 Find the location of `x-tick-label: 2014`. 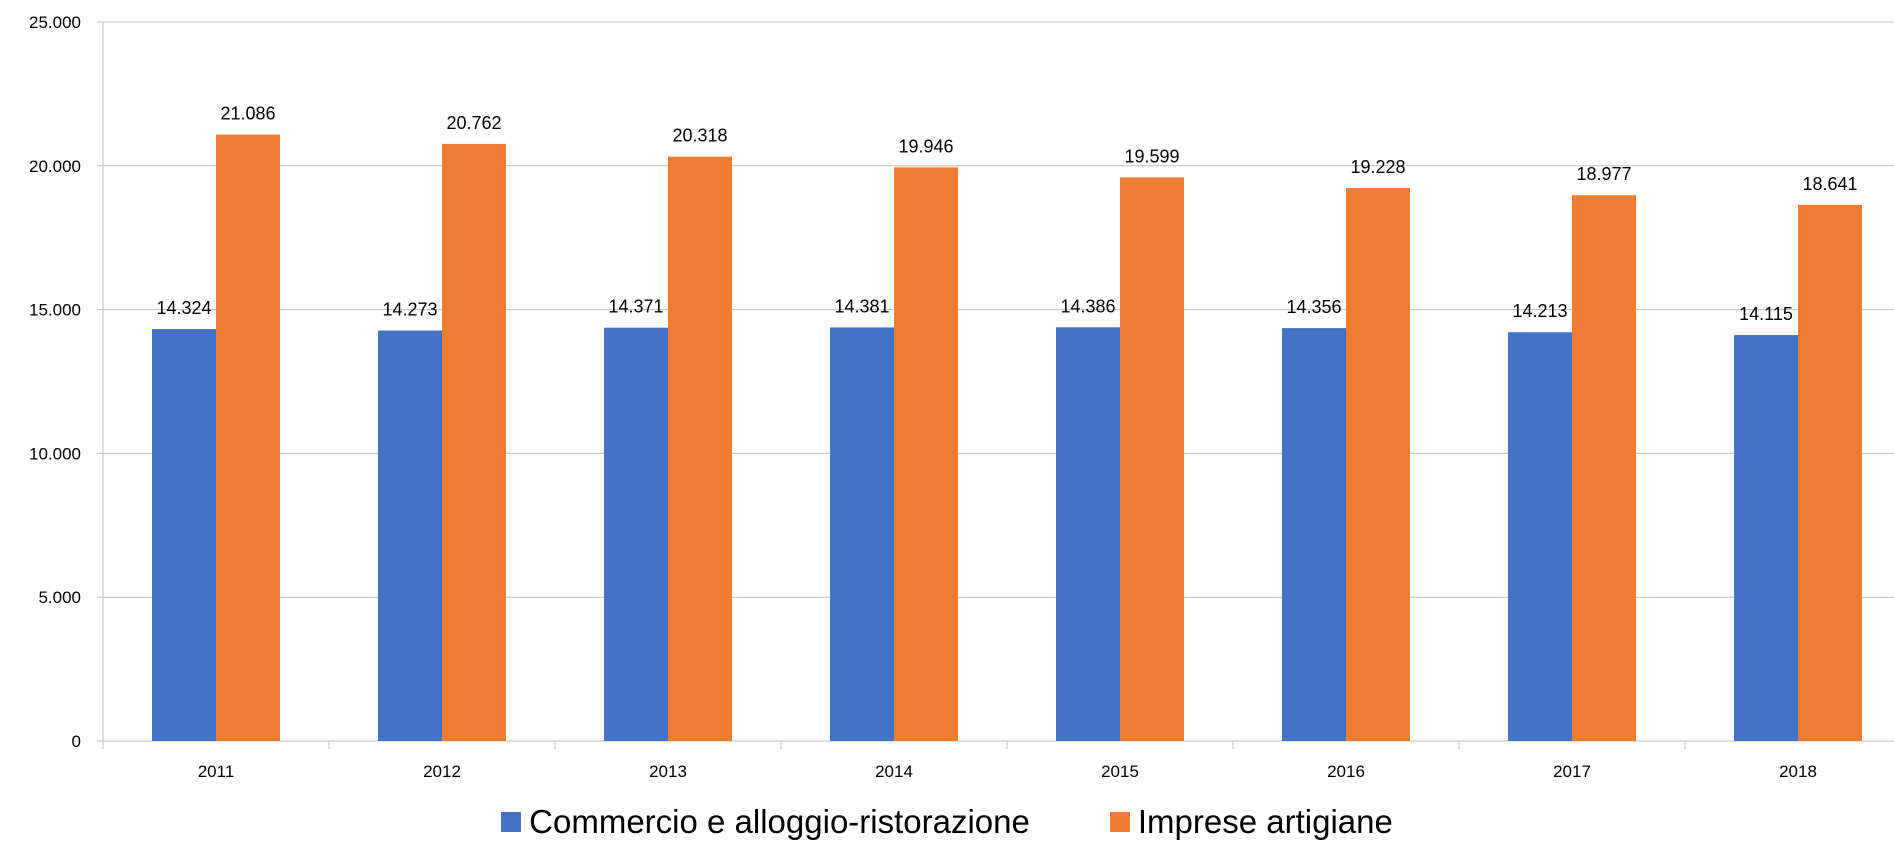

x-tick-label: 2014 is located at coordinates (894, 771).